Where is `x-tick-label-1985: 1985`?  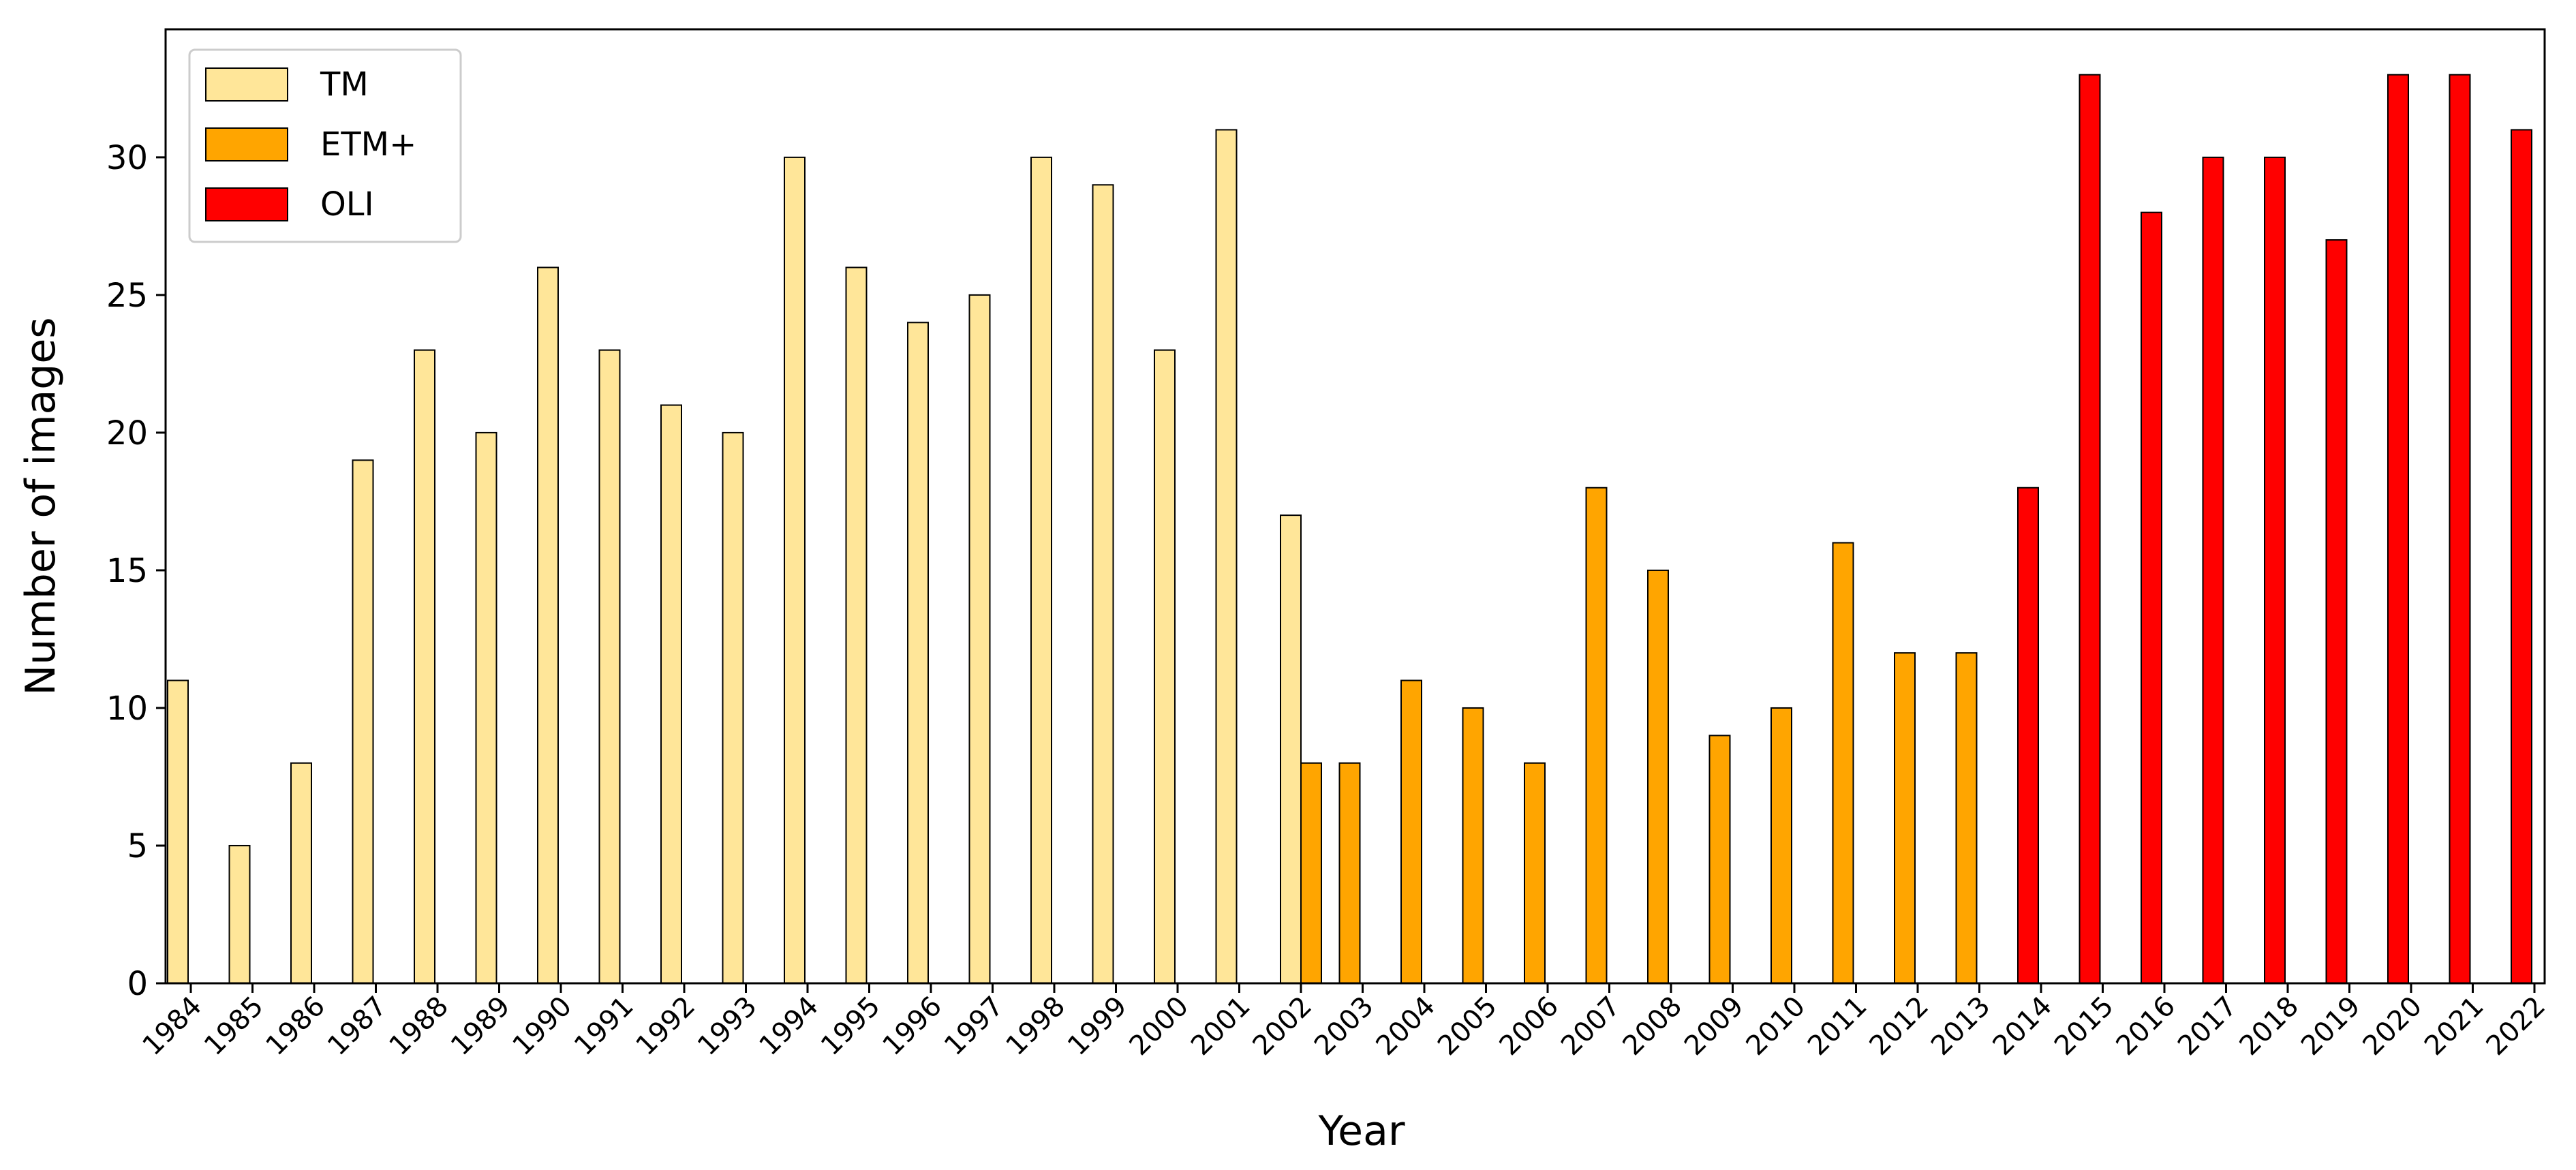 x-tick-label-1985: 1985 is located at coordinates (234, 1026).